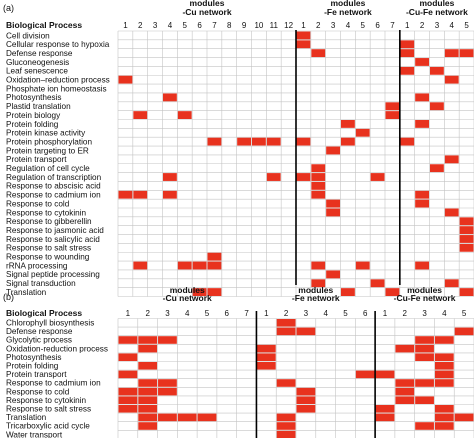 The height and width of the screenshot is (438, 474). I want to click on process-label: Photosynthesis, so click(34, 97).